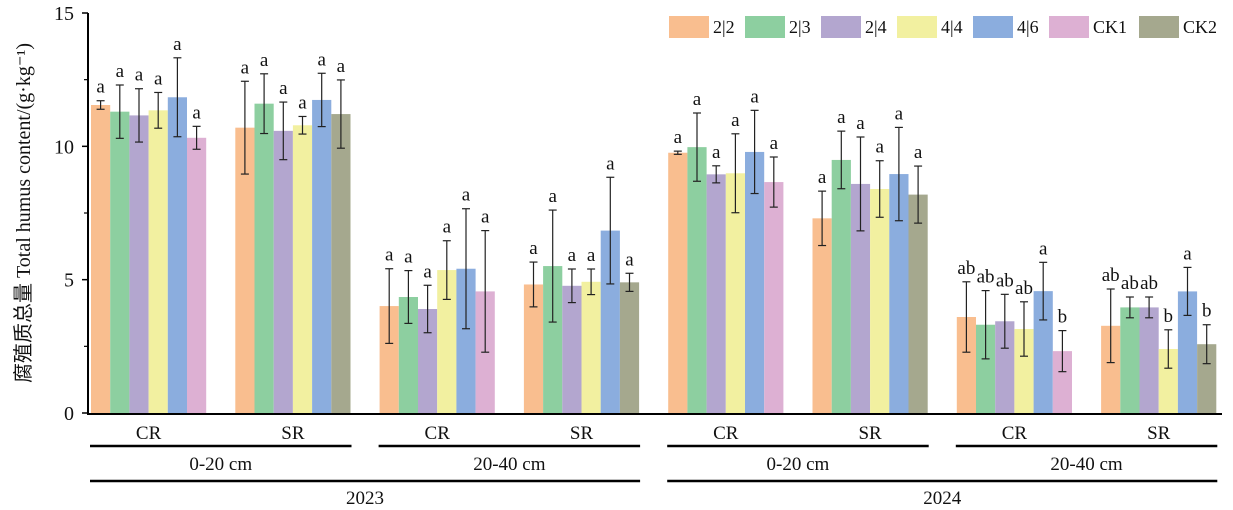  What do you see at coordinates (1200, 27) in the screenshot?
I see `legend-label: CK2` at bounding box center [1200, 27].